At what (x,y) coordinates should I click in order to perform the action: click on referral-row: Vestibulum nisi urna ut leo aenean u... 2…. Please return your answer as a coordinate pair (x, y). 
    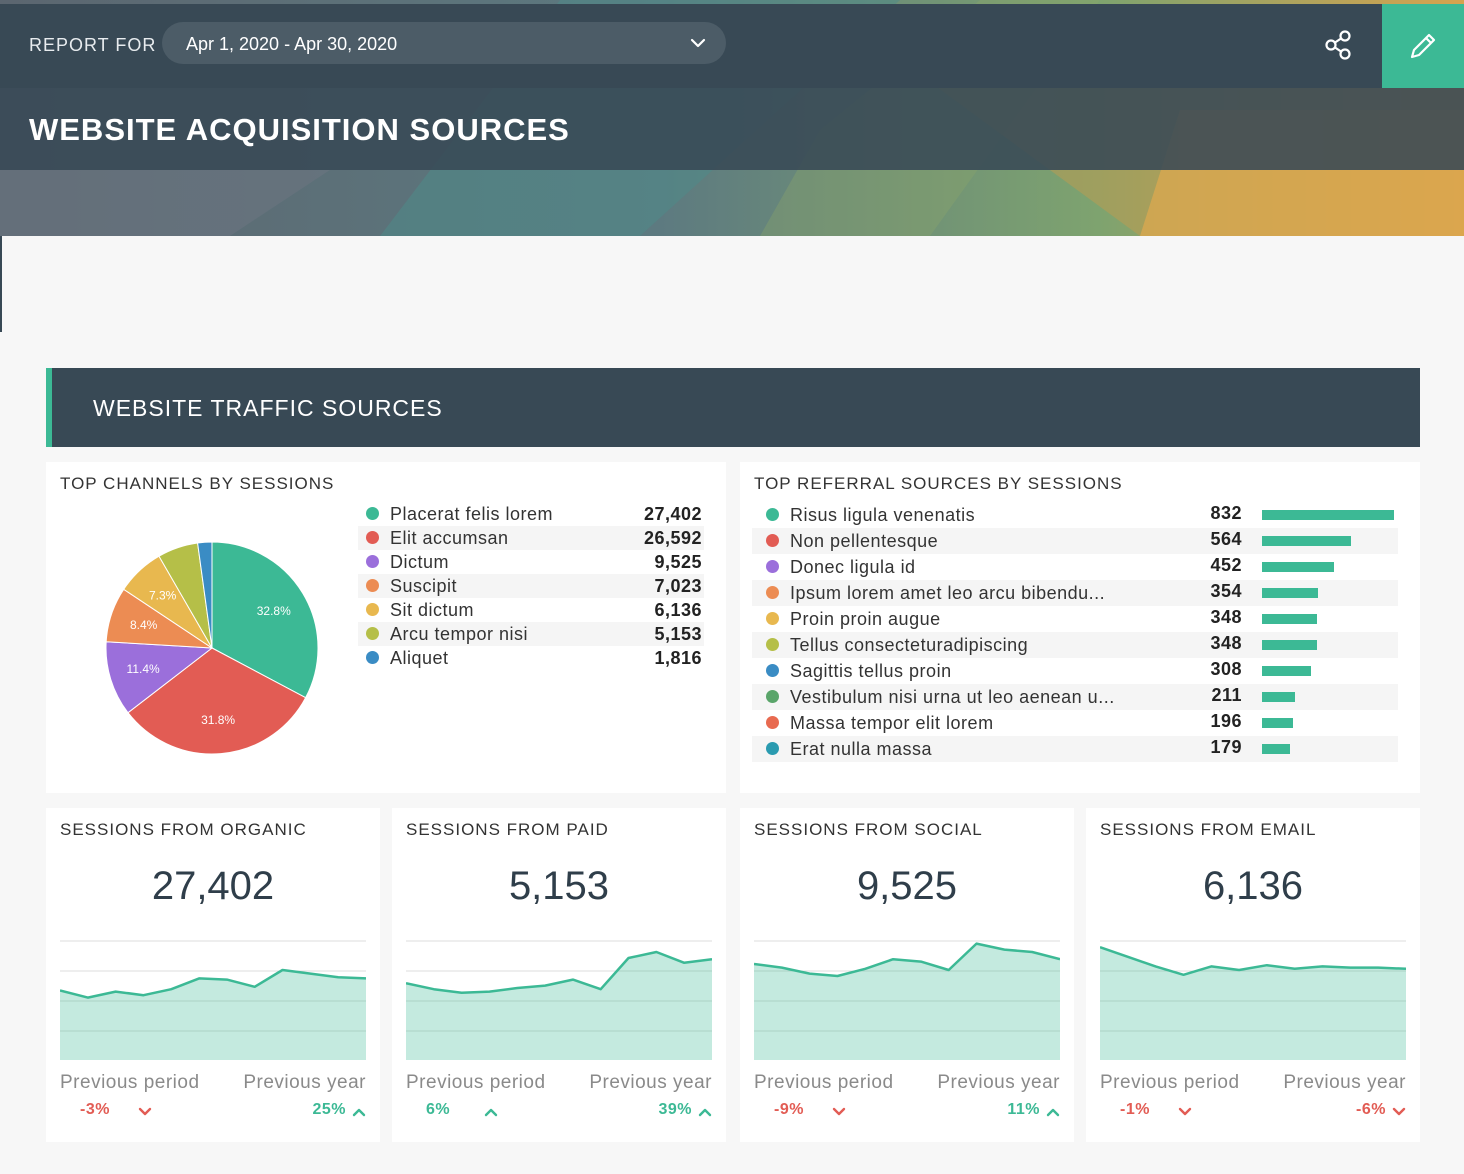
    Looking at the image, I should click on (1075, 697).